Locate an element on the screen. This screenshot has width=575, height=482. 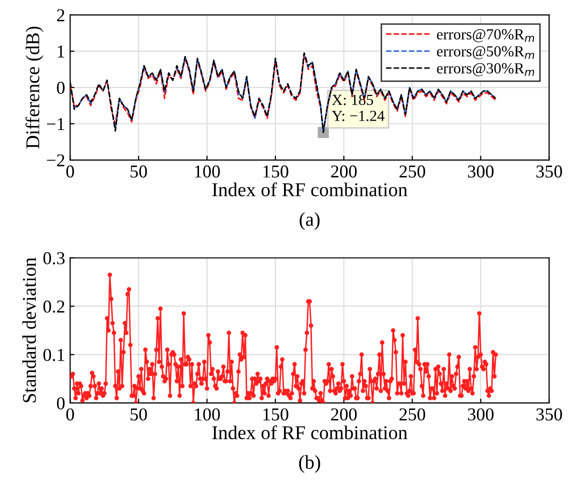
y-tick-label: 1 is located at coordinates (61, 52).